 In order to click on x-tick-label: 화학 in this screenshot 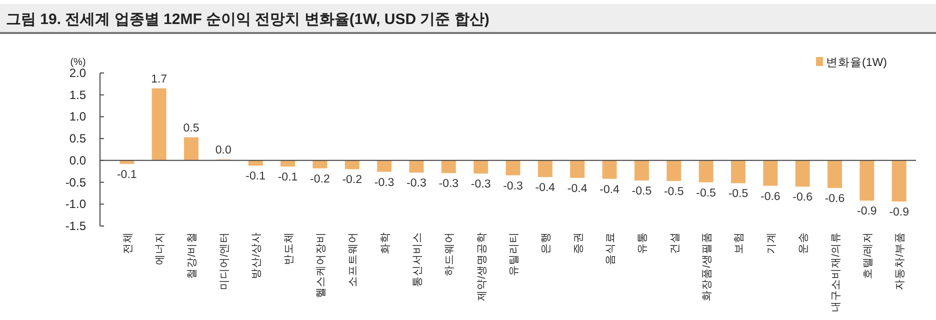, I will do `click(385, 243)`.